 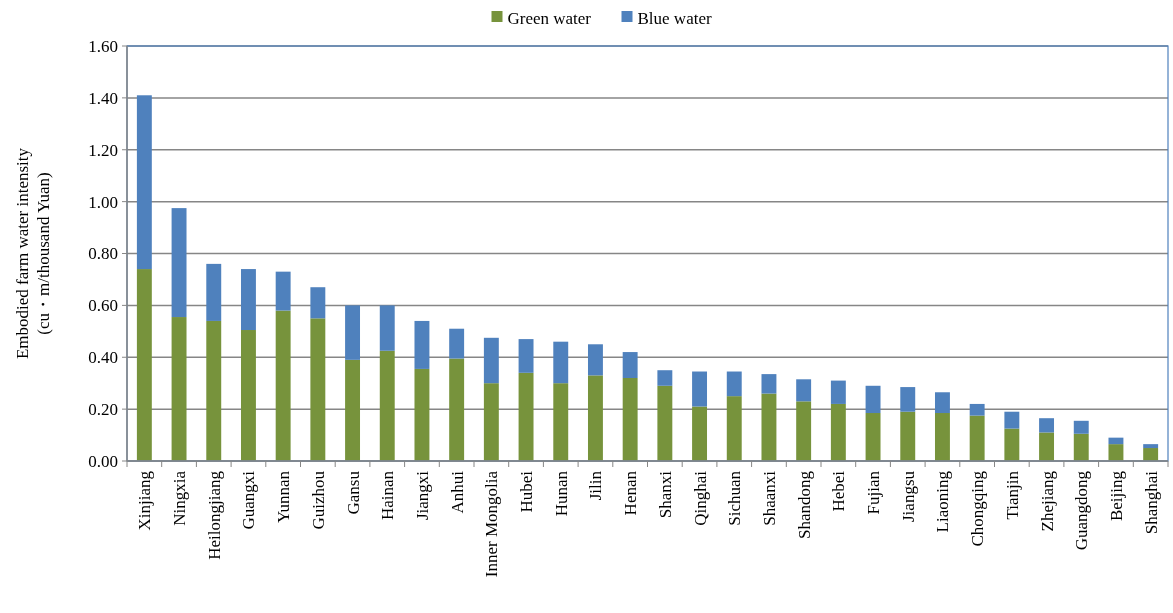 What do you see at coordinates (492, 524) in the screenshot?
I see `x-tick-label: Inner Mongolia` at bounding box center [492, 524].